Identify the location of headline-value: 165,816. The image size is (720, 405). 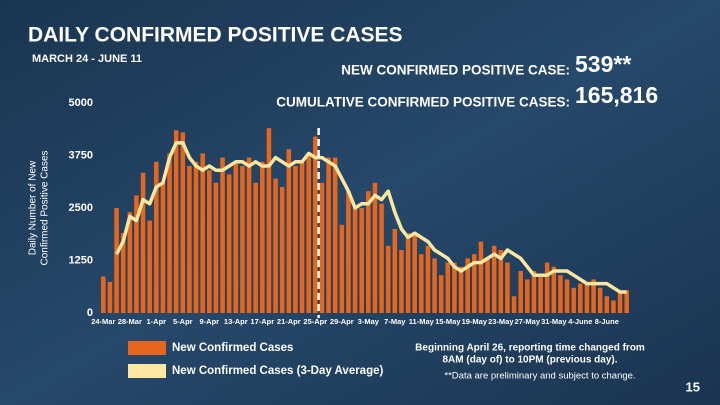
(616, 95).